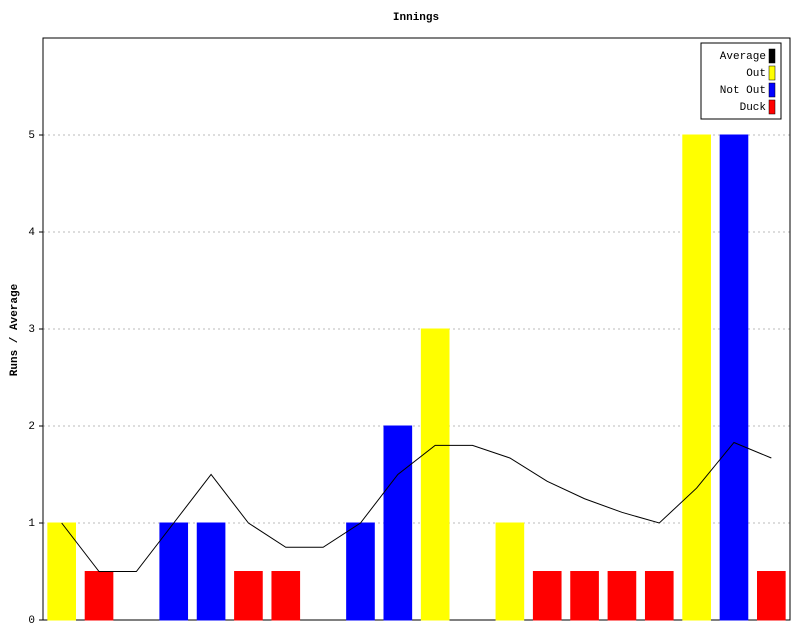 The width and height of the screenshot is (800, 640). I want to click on chart-title: Innings, so click(416, 18).